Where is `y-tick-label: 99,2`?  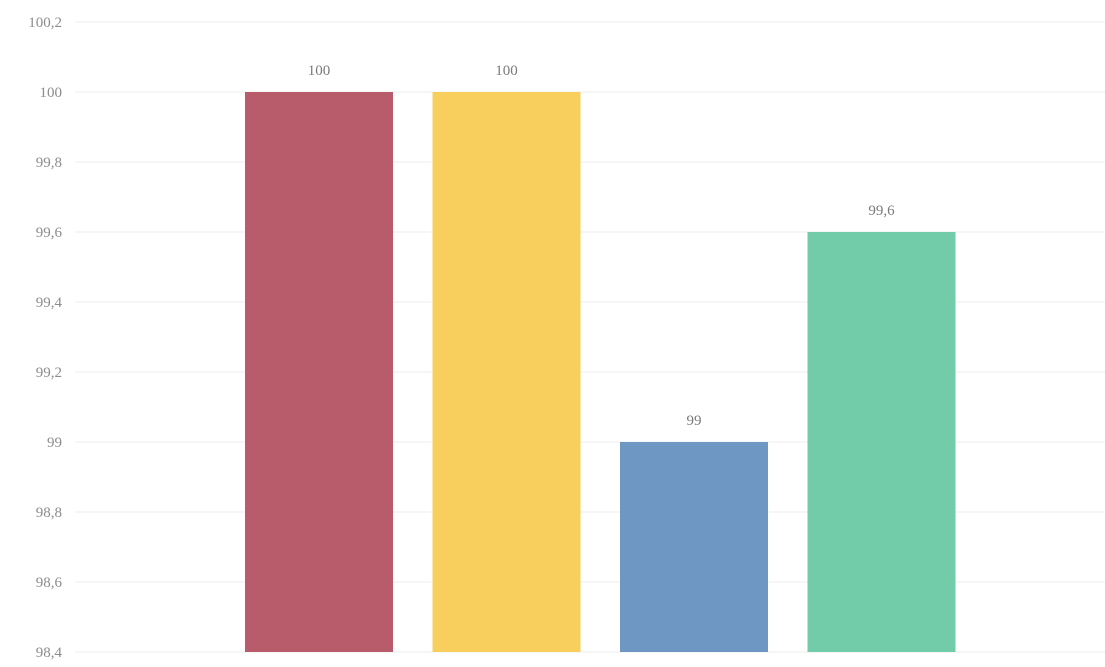
y-tick-label: 99,2 is located at coordinates (49, 373).